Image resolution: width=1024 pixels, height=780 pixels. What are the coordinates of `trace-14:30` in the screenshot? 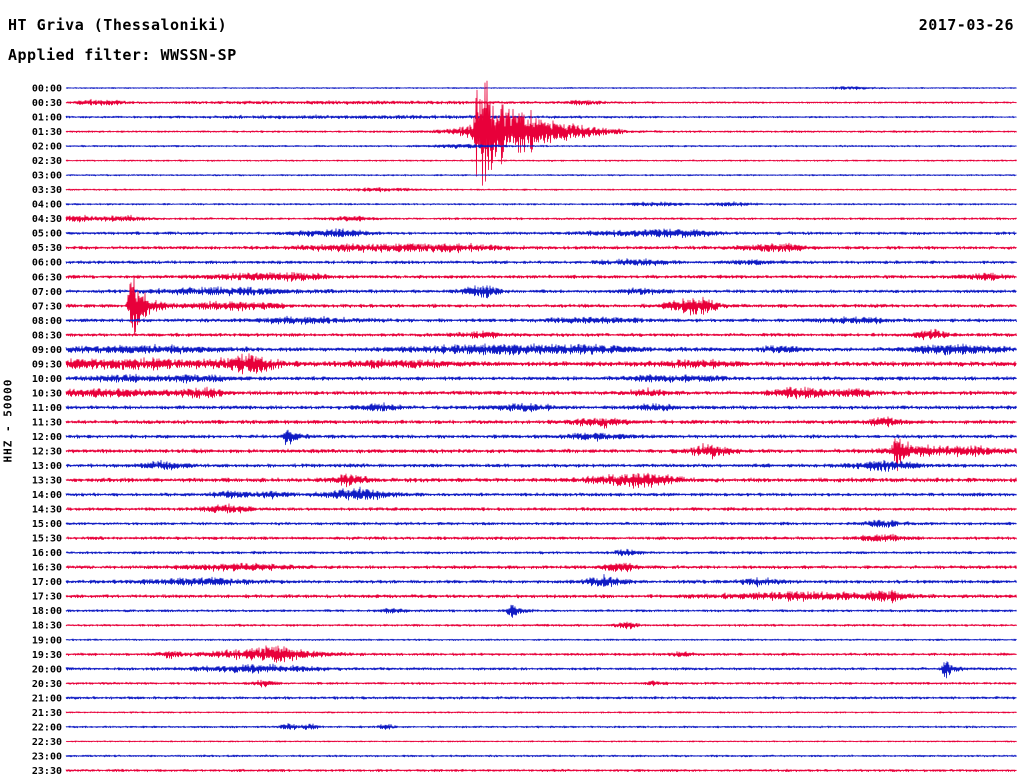 It's located at (541, 508).